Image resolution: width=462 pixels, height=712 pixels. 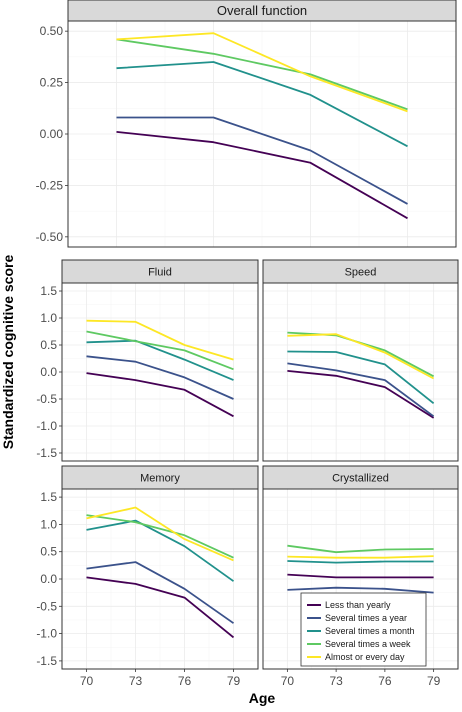 What do you see at coordinates (360, 479) in the screenshot?
I see `panel-title-crystallized: Crystallized` at bounding box center [360, 479].